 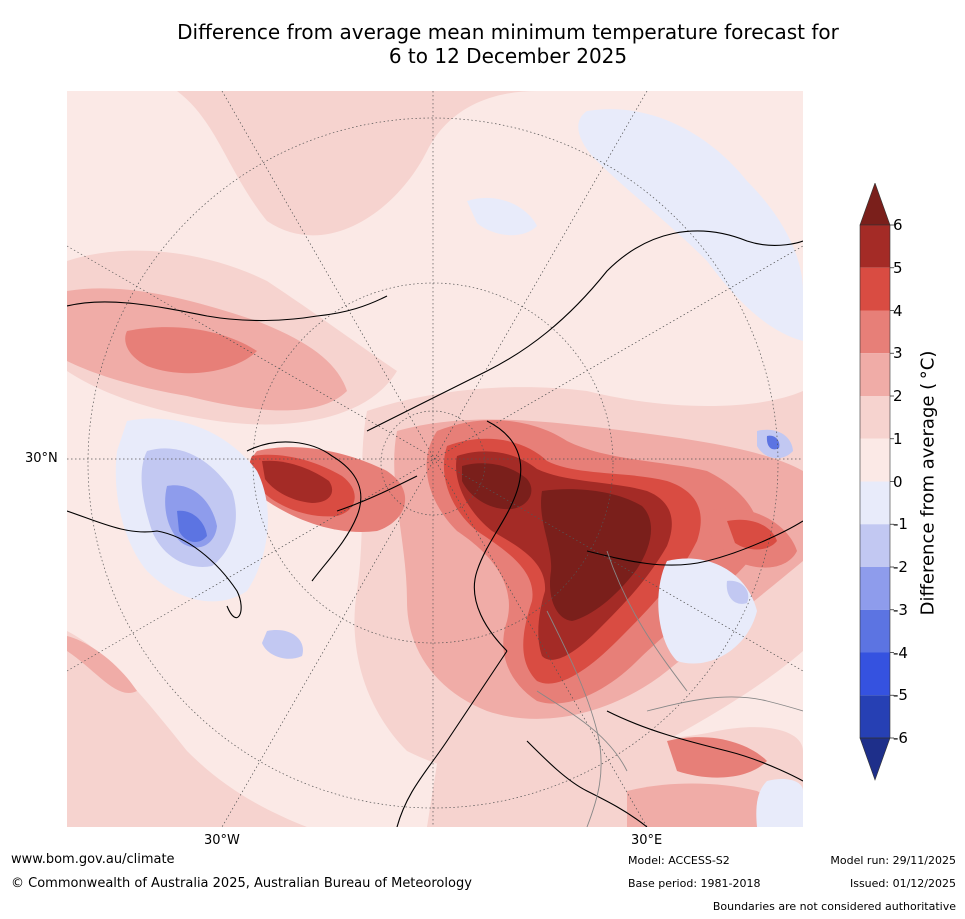 I want to click on longitude-label-30e: 30°E, so click(x=647, y=840).